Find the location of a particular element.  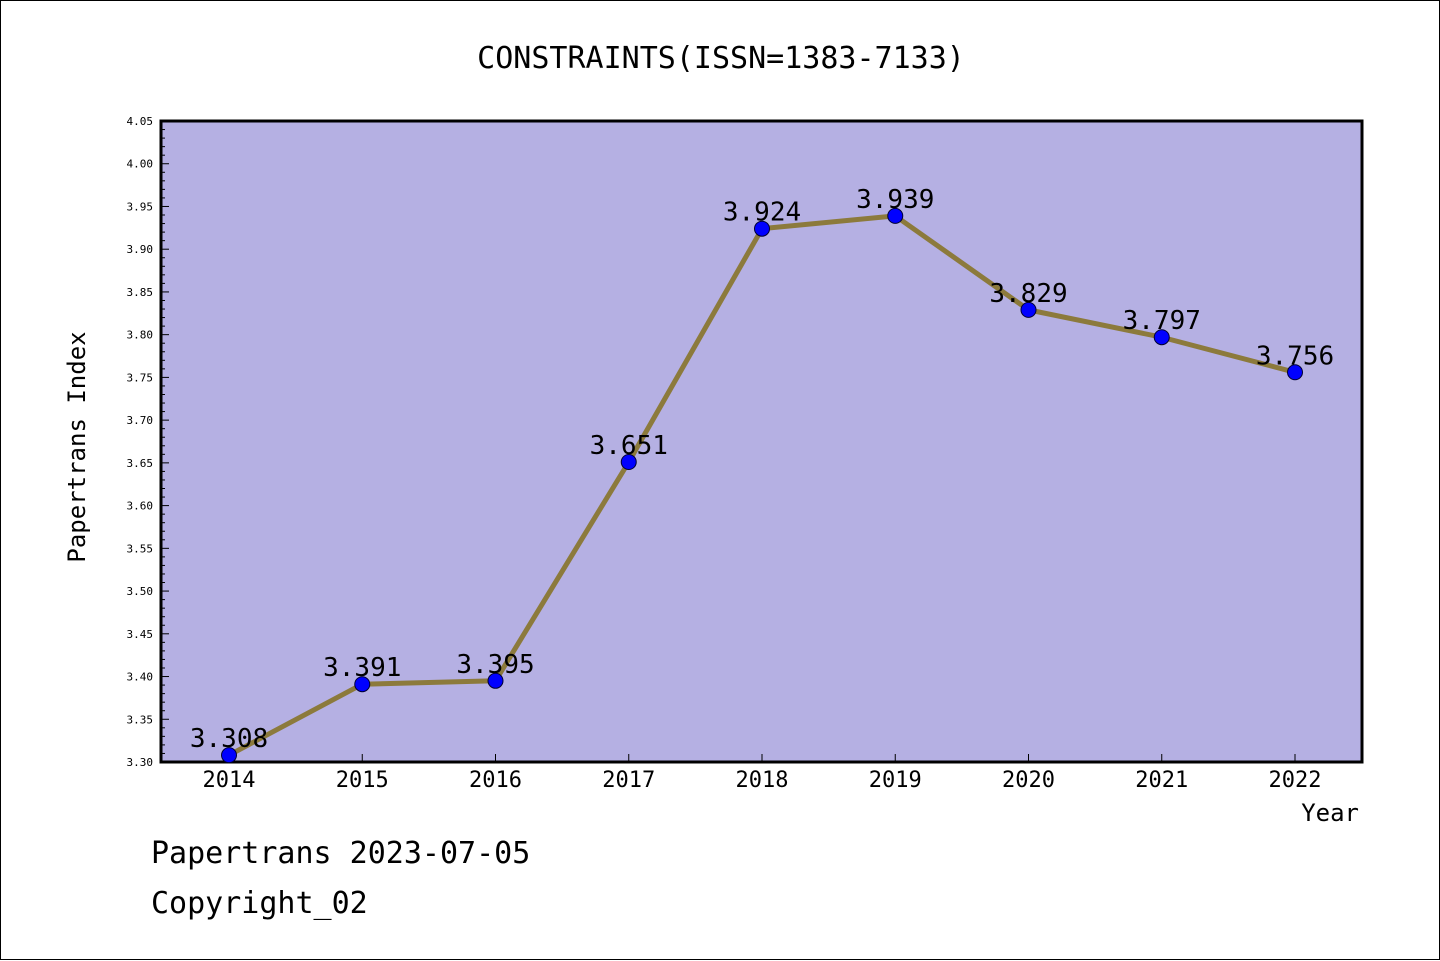

data-label: 3.924 is located at coordinates (762, 213).